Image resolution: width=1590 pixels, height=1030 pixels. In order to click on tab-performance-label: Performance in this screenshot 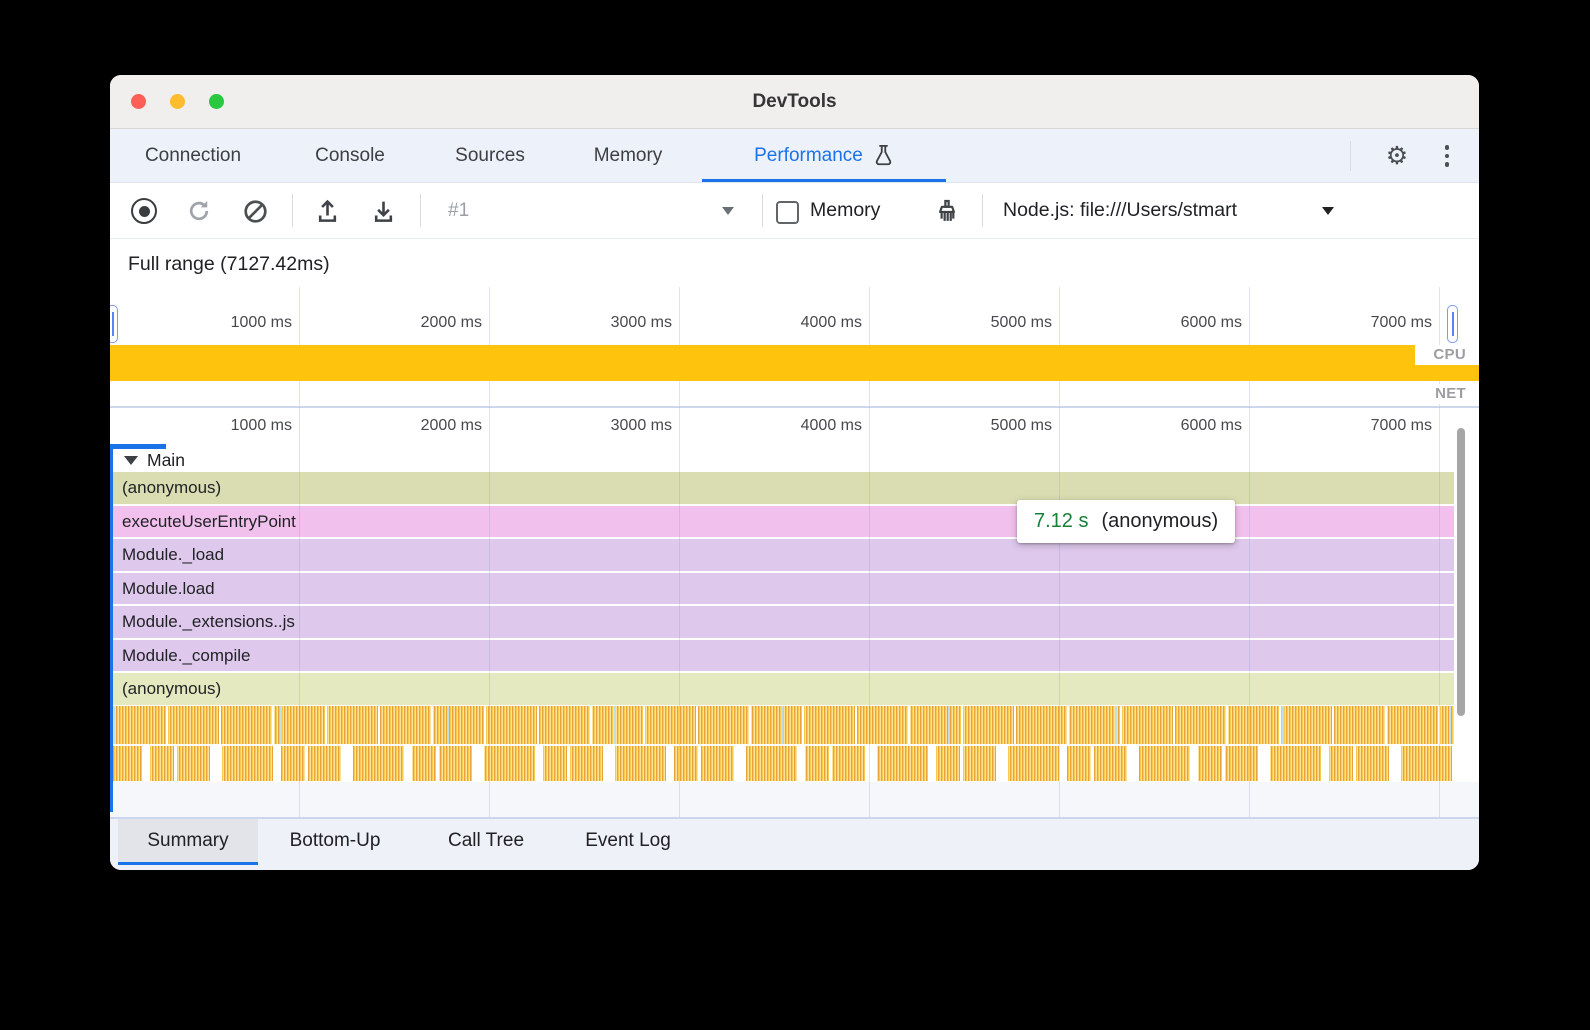, I will do `click(808, 155)`.